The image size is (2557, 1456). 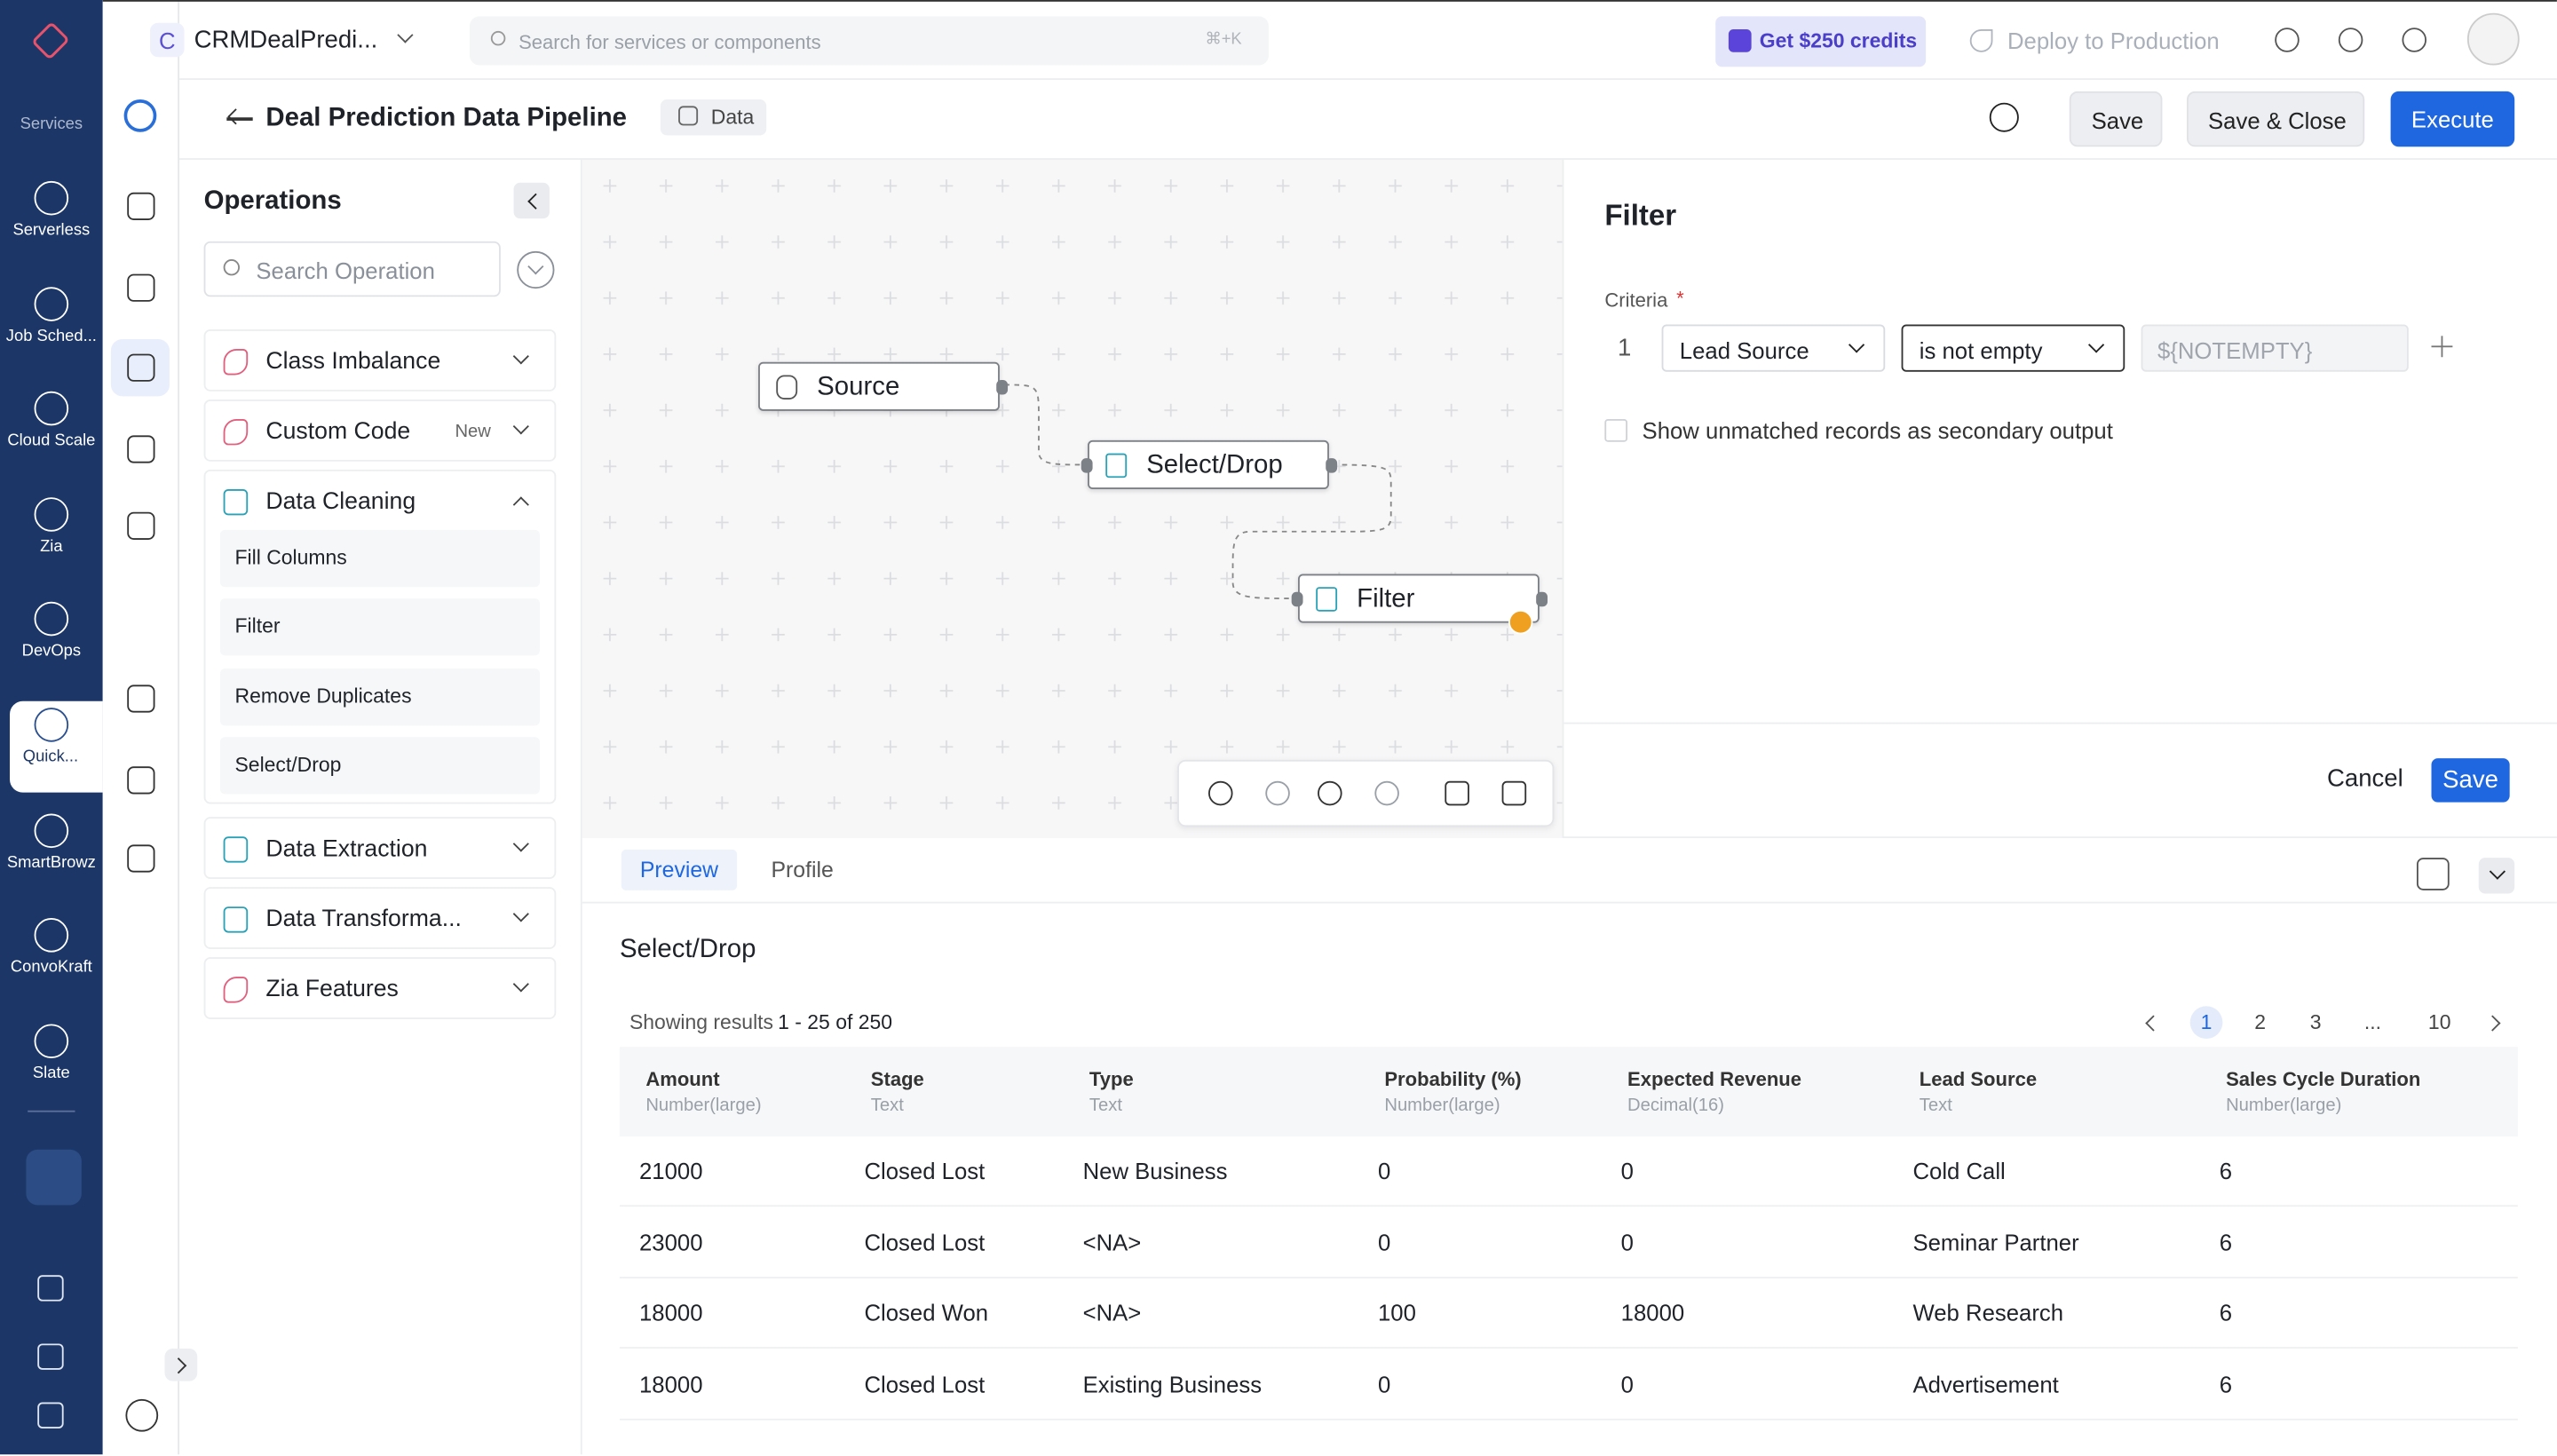 What do you see at coordinates (1172, 1384) in the screenshot?
I see `table-cell: Existing Business` at bounding box center [1172, 1384].